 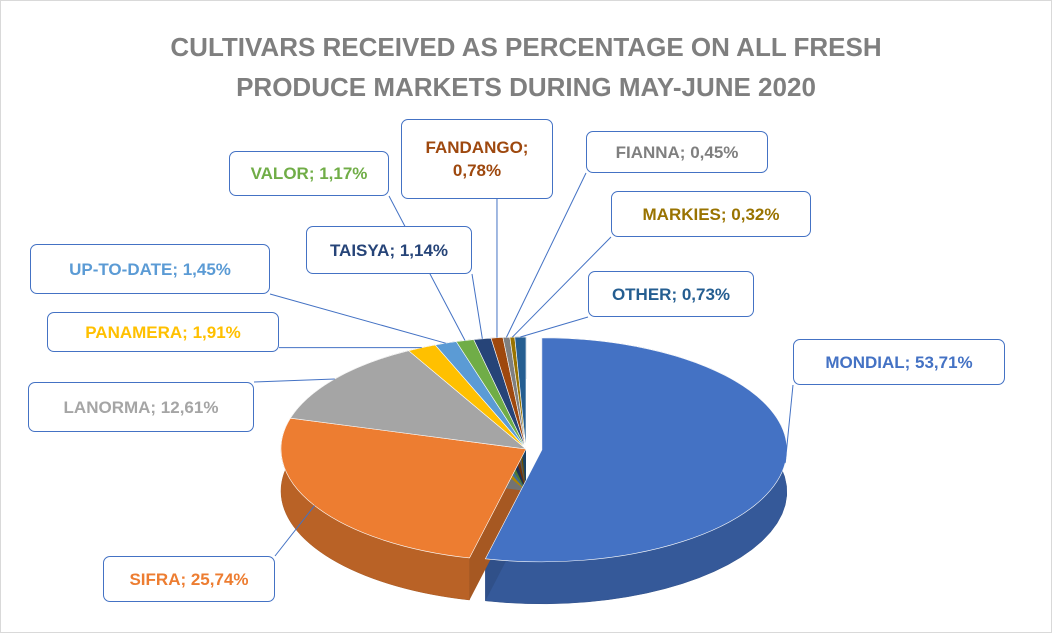 I want to click on data-label: TAISYA; 1,14%, so click(x=389, y=250).